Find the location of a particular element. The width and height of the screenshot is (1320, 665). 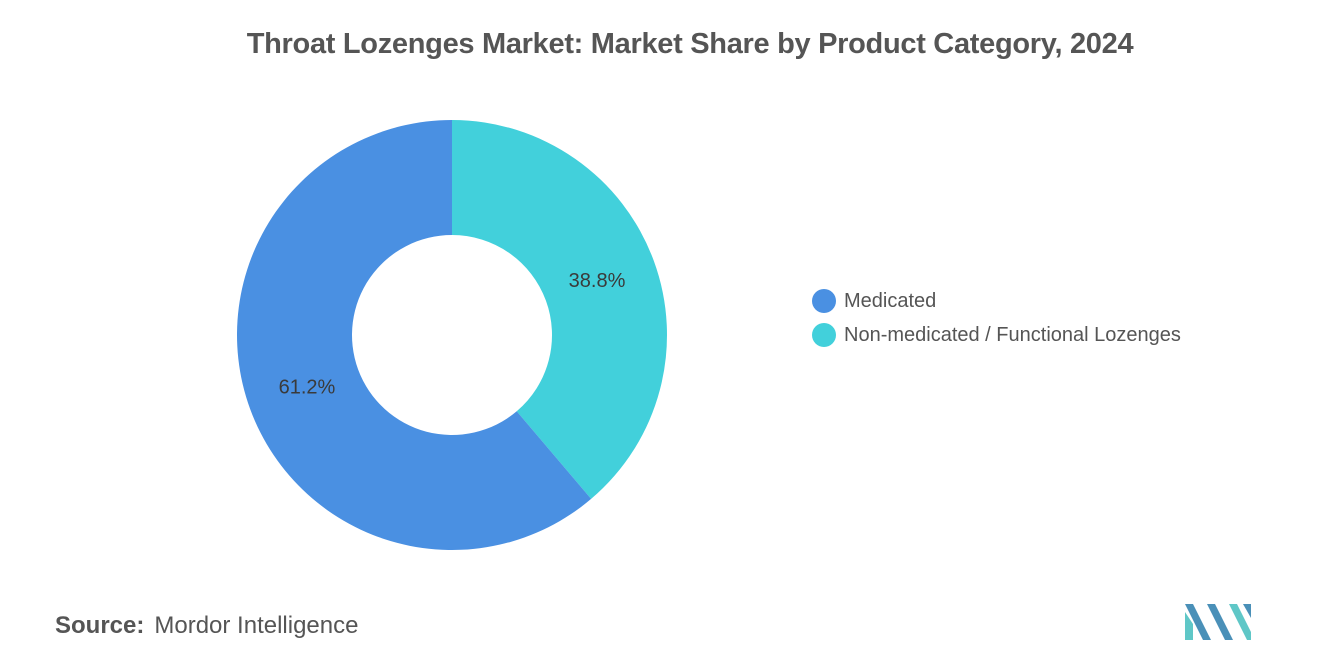

source-note: Source: Mordor Intelligence is located at coordinates (206, 626).